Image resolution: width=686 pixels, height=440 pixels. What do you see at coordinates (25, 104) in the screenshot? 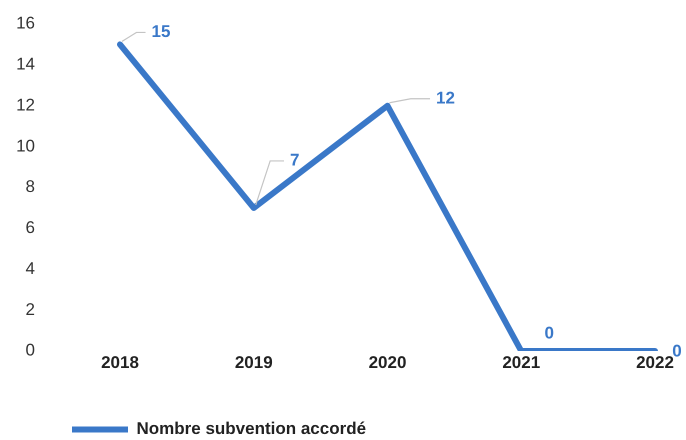
I see `y-tick-label: 12` at bounding box center [25, 104].